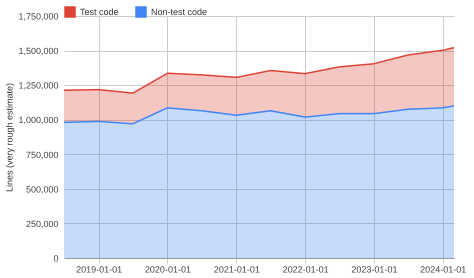  What do you see at coordinates (179, 12) in the screenshot?
I see `legend-label: Non-test code` at bounding box center [179, 12].